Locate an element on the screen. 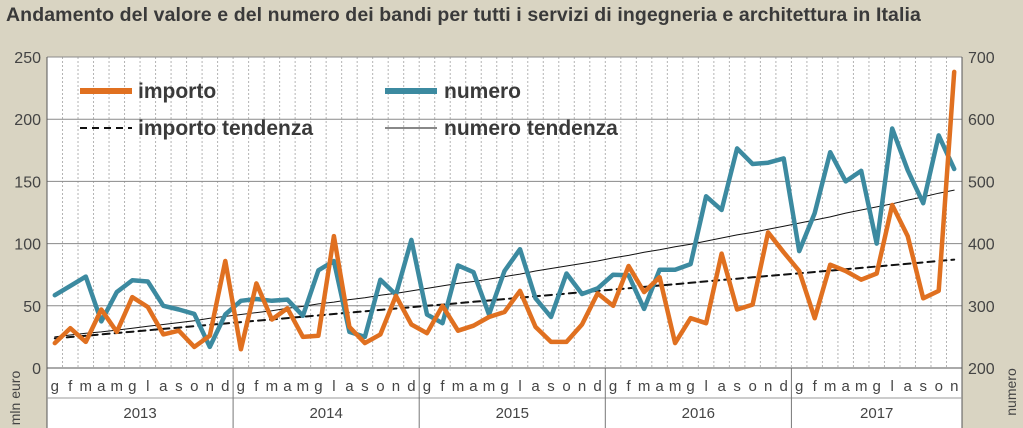  year-label: 2013 is located at coordinates (139, 413).